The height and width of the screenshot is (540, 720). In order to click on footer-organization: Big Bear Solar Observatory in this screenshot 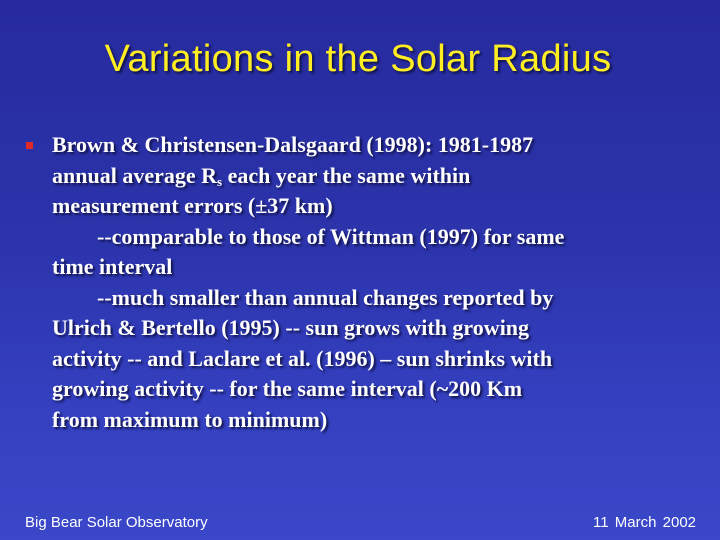, I will do `click(116, 522)`.